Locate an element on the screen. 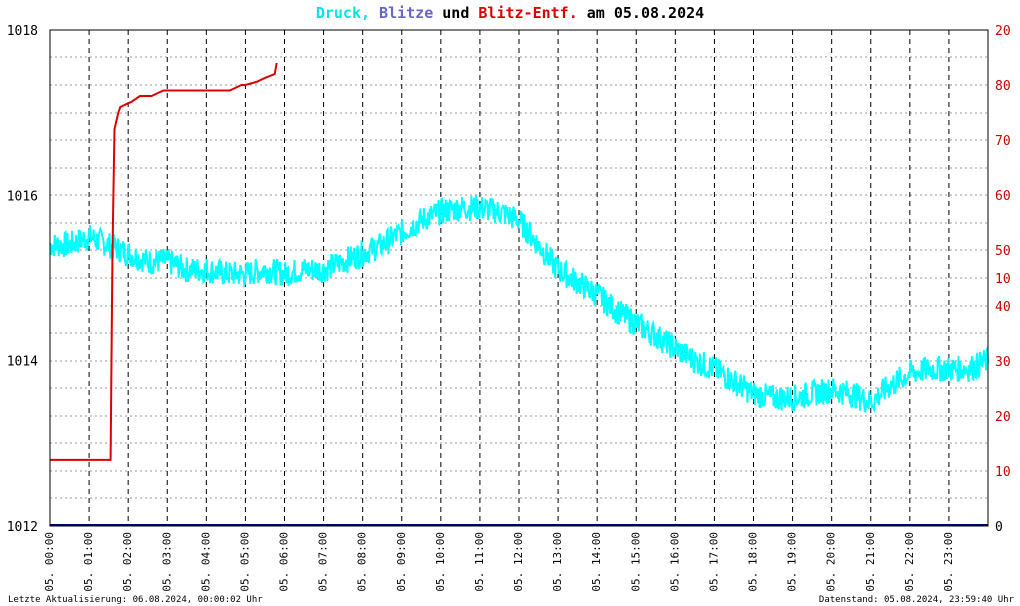  right-tick-label: 0 is located at coordinates (999, 527).